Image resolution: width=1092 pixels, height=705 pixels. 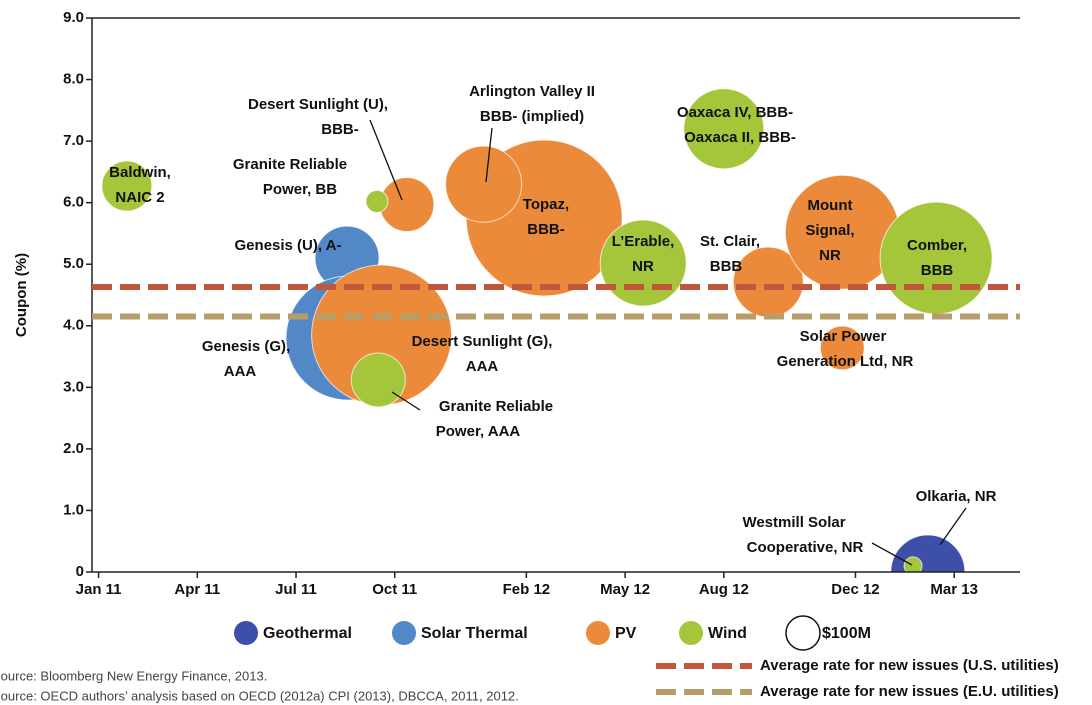 I want to click on x-tick-label: Aug 12, so click(x=724, y=589).